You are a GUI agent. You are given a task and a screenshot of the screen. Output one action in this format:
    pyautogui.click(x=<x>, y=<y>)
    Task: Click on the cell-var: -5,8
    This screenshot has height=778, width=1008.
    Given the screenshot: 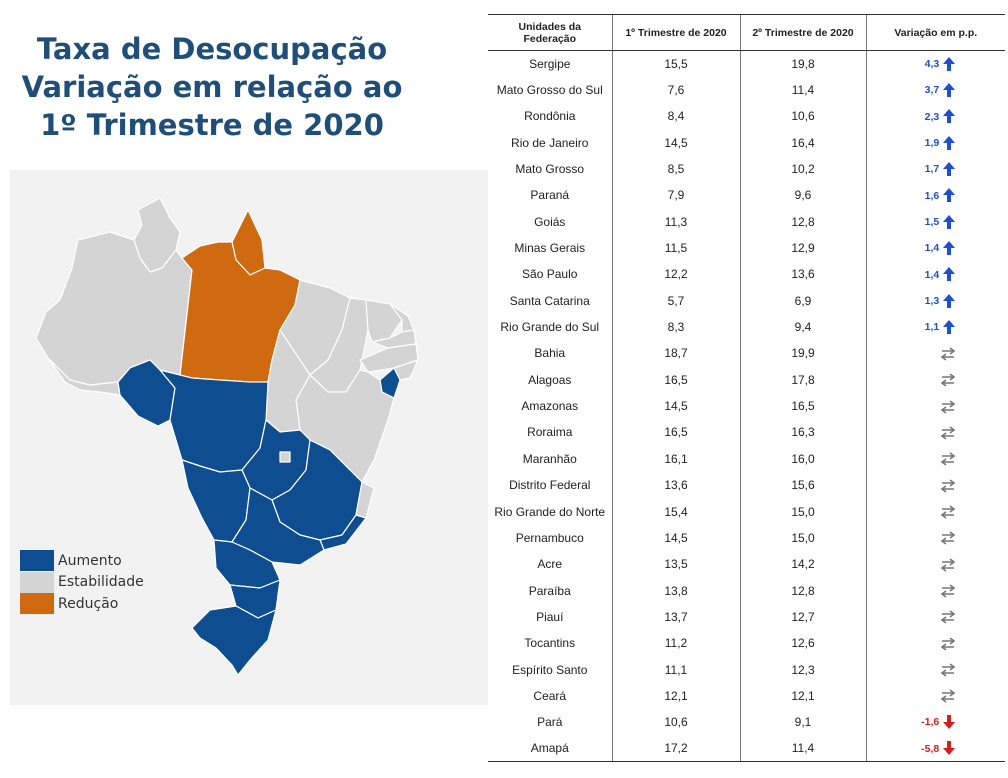 What is the action you would take?
    pyautogui.click(x=935, y=749)
    